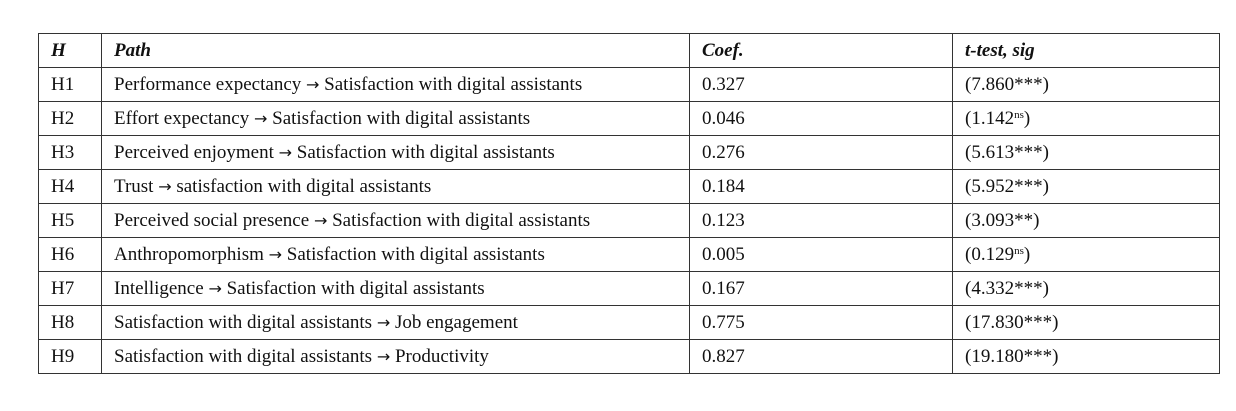  What do you see at coordinates (1086, 50) in the screenshot?
I see `header-t-test-sig: t-test, sig` at bounding box center [1086, 50].